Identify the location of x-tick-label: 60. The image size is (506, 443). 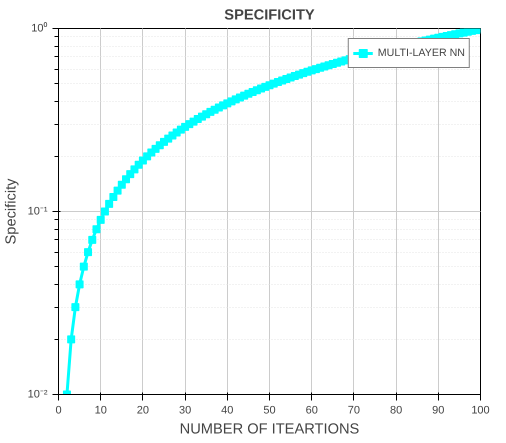
(312, 410).